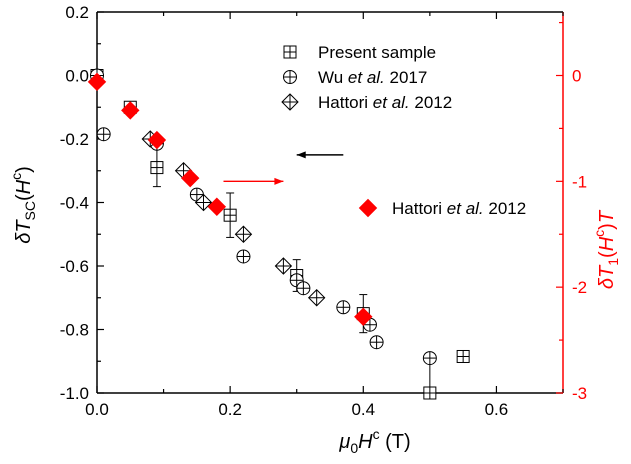  I want to click on y-left-tick-label: -0.6, so click(74, 266).